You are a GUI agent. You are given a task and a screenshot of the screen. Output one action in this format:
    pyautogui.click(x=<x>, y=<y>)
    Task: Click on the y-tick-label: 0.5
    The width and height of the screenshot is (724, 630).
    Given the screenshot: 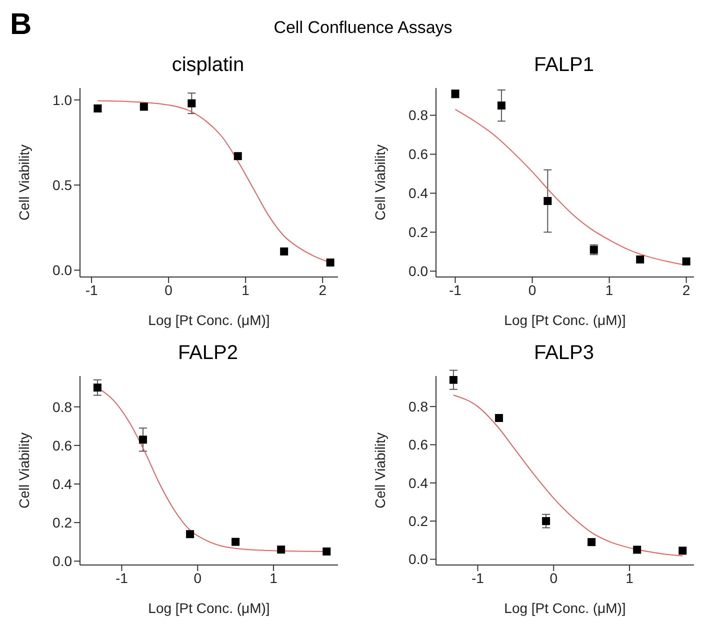 What is the action you would take?
    pyautogui.click(x=62, y=185)
    